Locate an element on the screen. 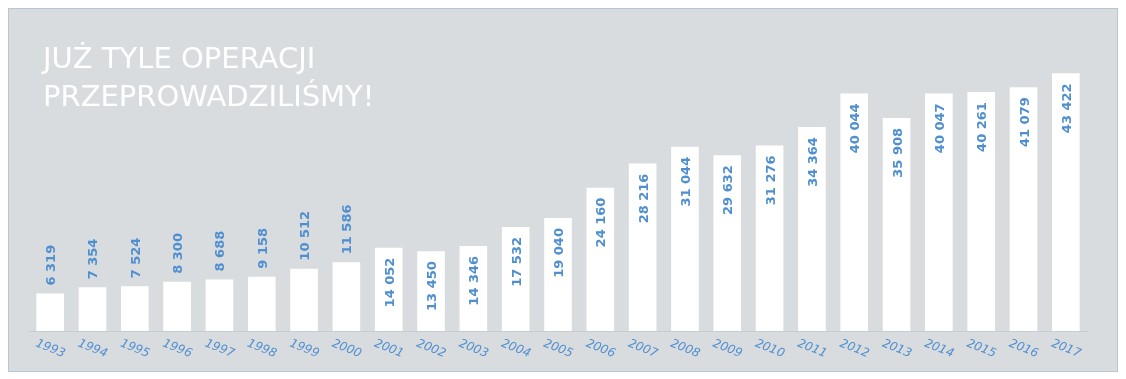  data-label: 28 216 is located at coordinates (643, 198).